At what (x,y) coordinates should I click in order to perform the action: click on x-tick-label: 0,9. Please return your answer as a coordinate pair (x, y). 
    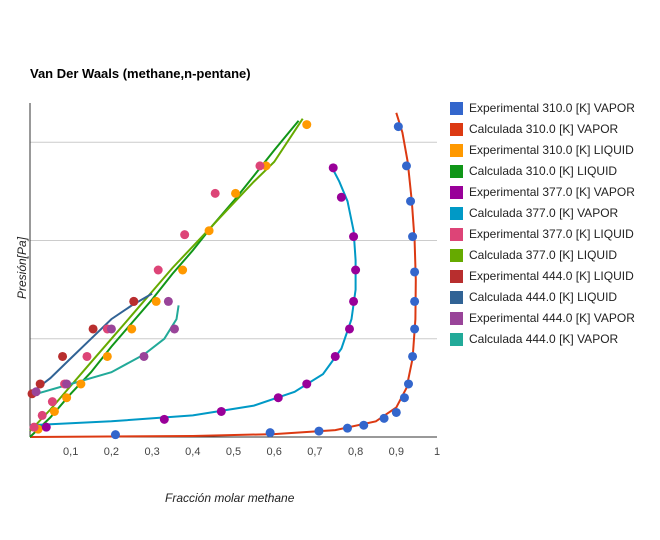
    Looking at the image, I should click on (396, 452).